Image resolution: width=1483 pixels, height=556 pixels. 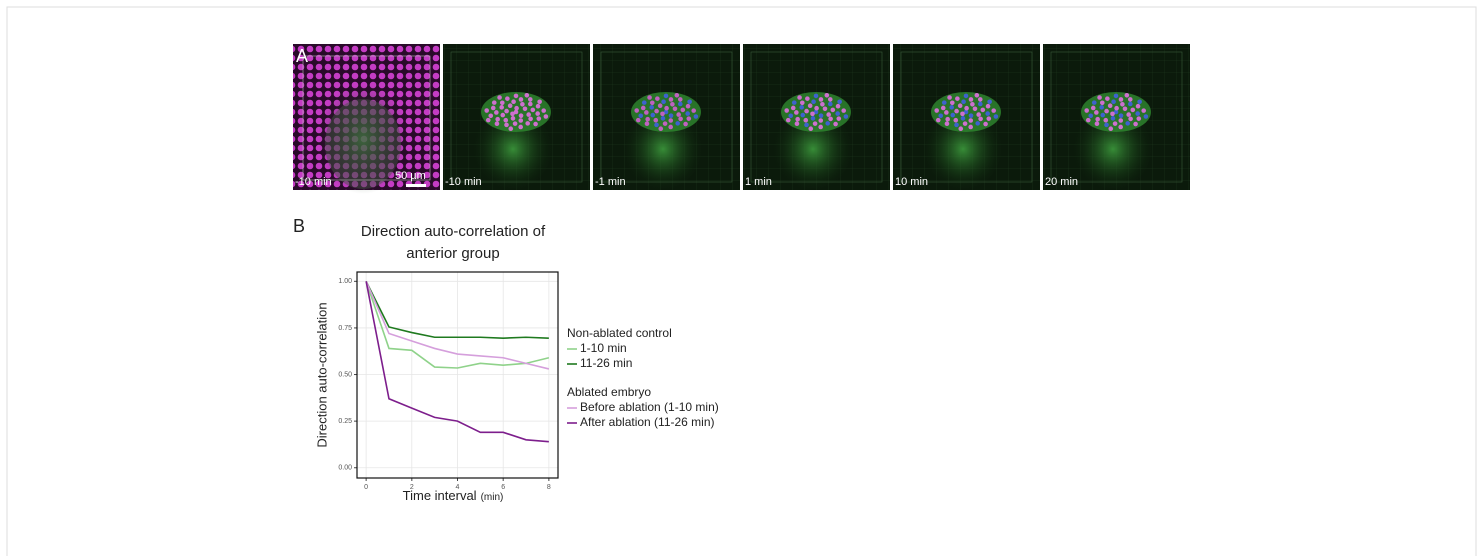 I want to click on time-label: 1 min, so click(x=758, y=182).